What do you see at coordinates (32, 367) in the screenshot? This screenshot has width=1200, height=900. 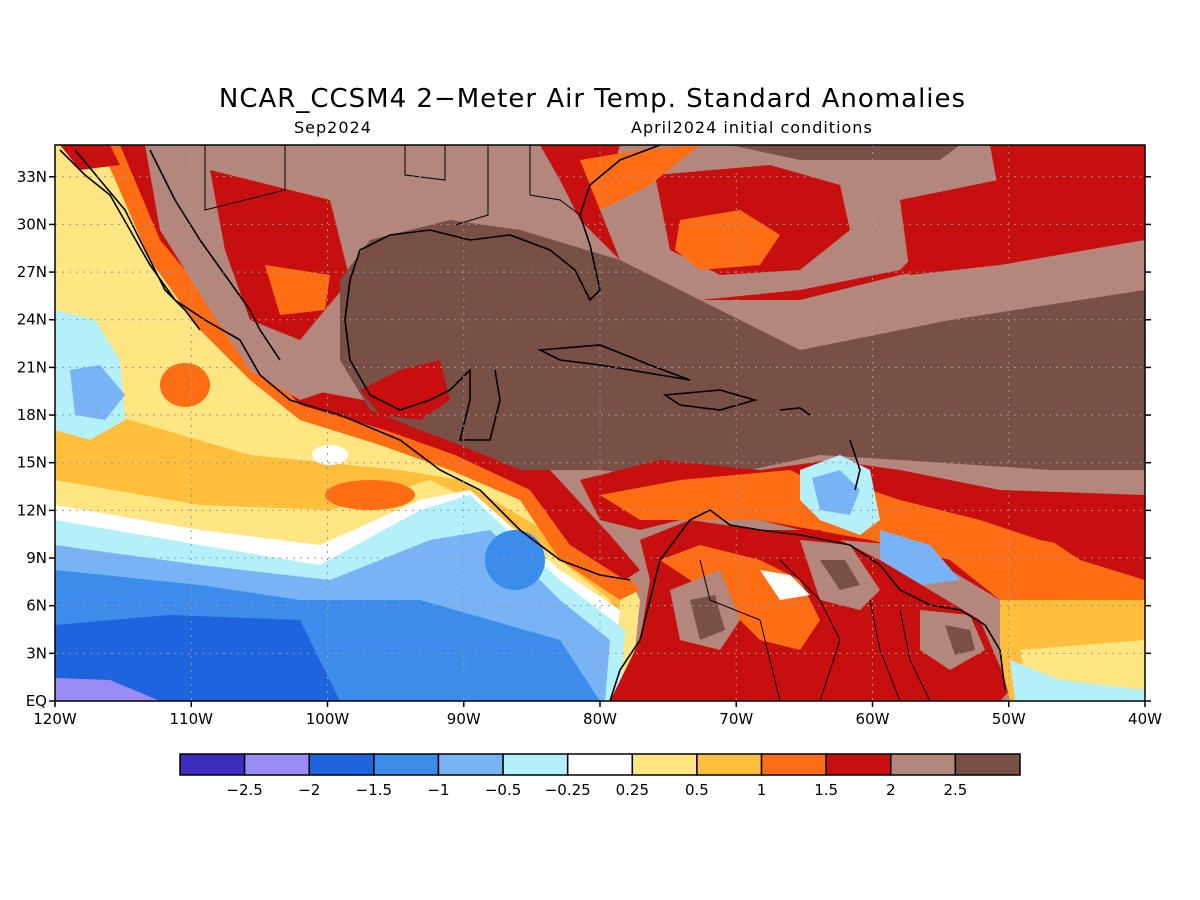 I see `lat-tick-label: 21N` at bounding box center [32, 367].